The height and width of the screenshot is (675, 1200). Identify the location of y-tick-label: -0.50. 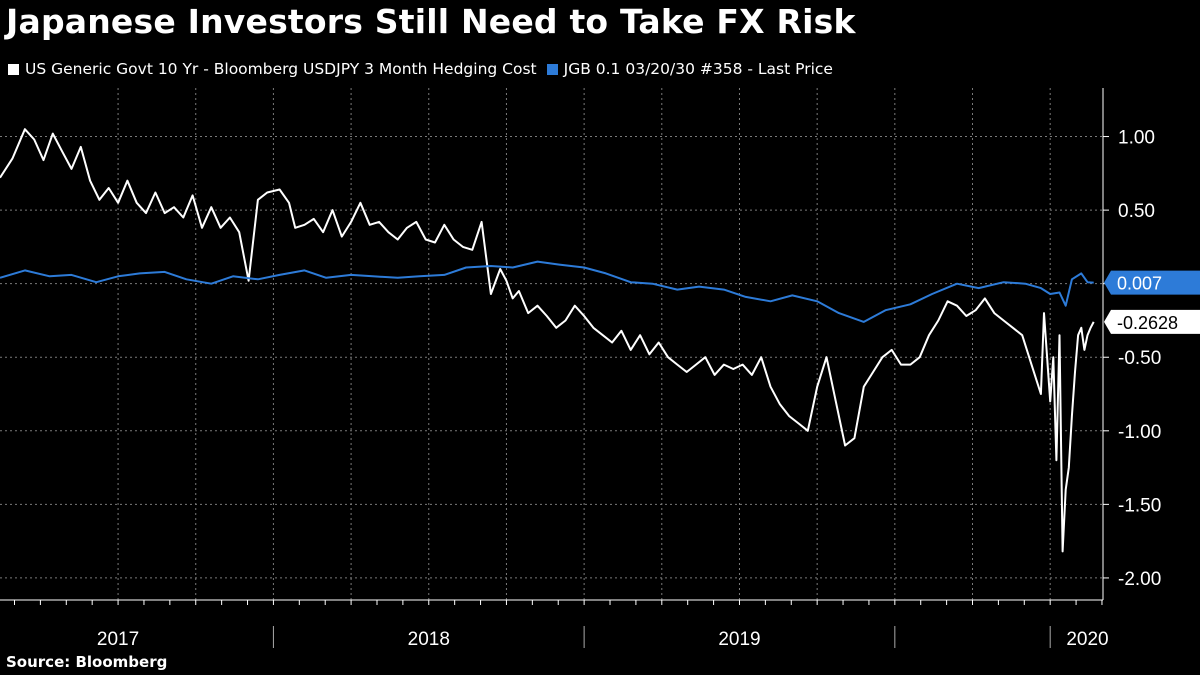
(1139, 358).